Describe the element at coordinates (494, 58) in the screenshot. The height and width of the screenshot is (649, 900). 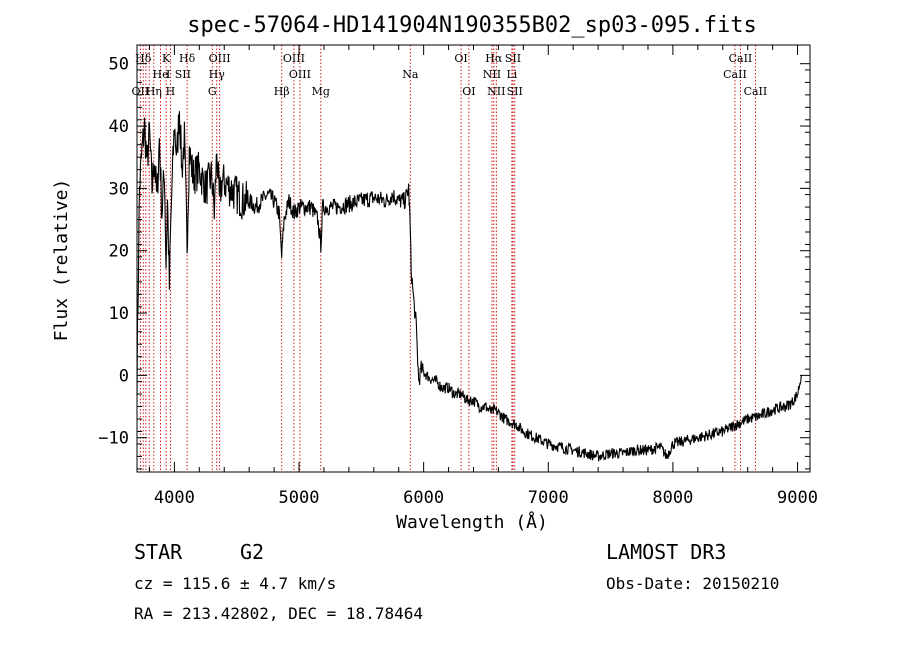
I see `spectral-line-label: Hα` at that location.